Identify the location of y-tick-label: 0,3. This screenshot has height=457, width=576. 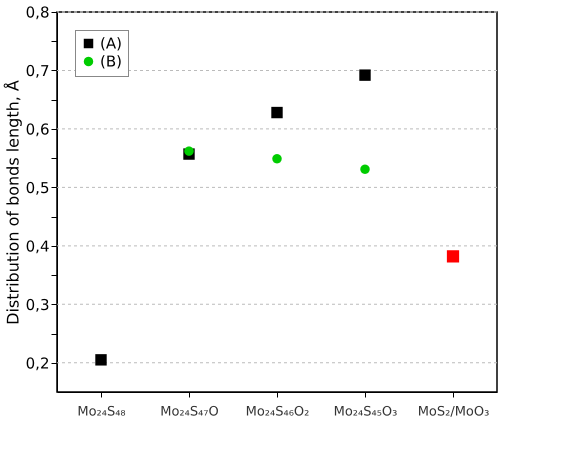
(38, 305).